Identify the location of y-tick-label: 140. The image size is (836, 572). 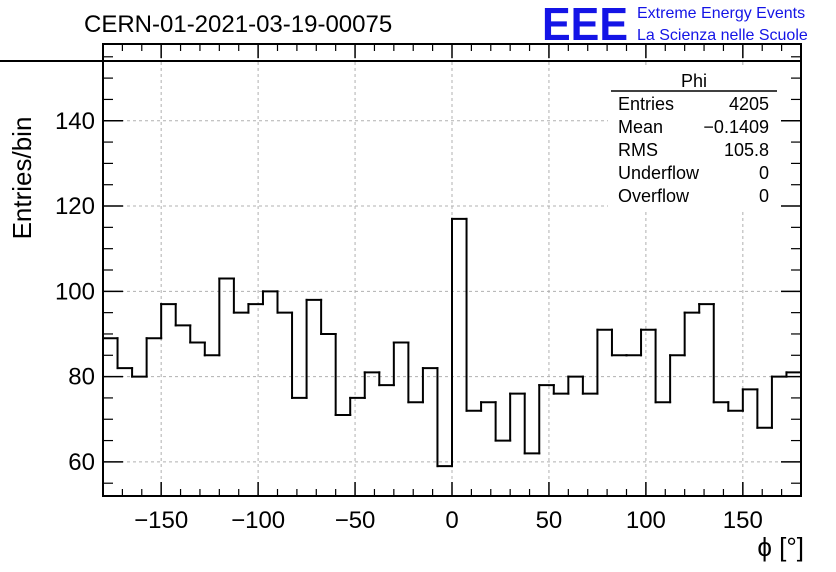
(75, 121).